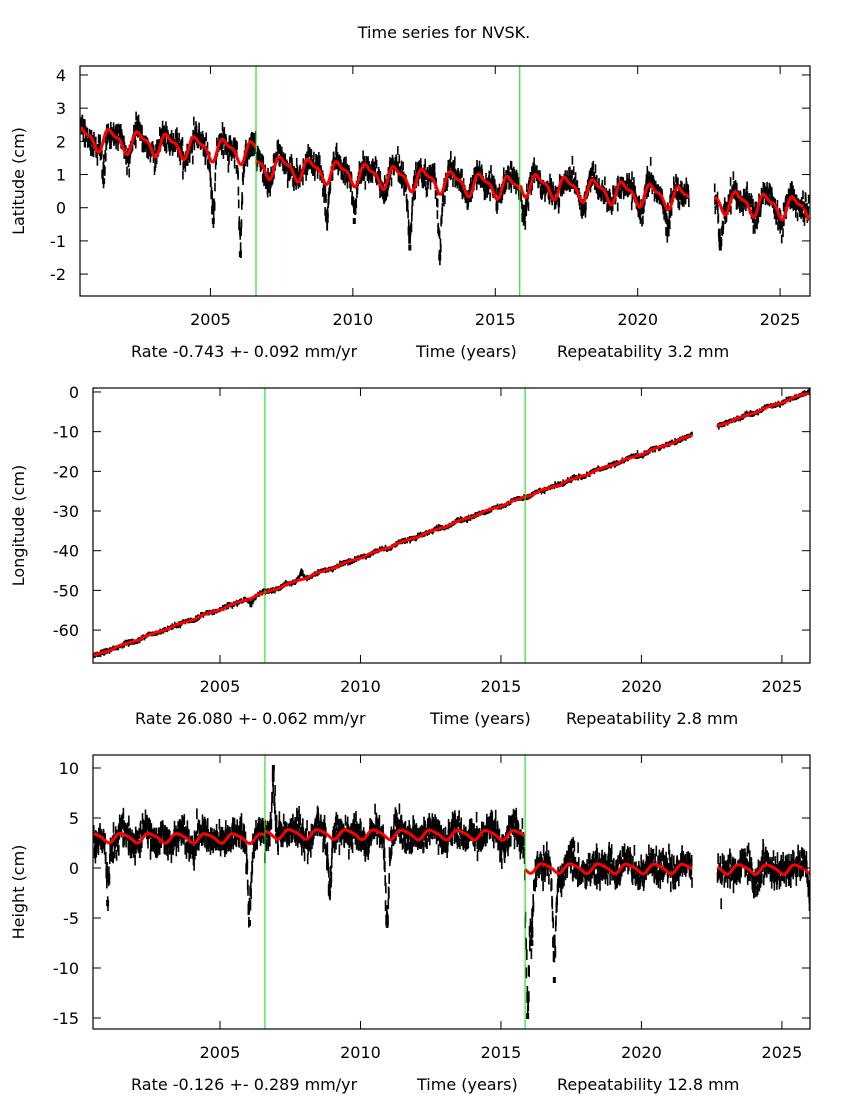  What do you see at coordinates (61, 75) in the screenshot?
I see `y-tick-label: 4` at bounding box center [61, 75].